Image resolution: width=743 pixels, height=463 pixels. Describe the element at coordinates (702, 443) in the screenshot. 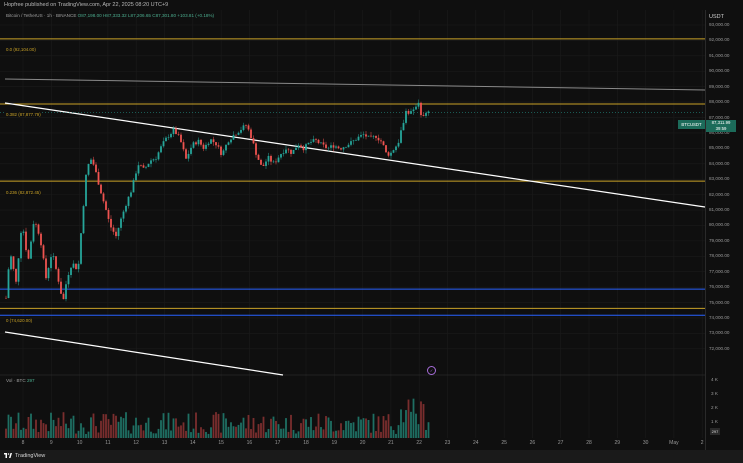

I see `time-axis-label: 2` at that location.